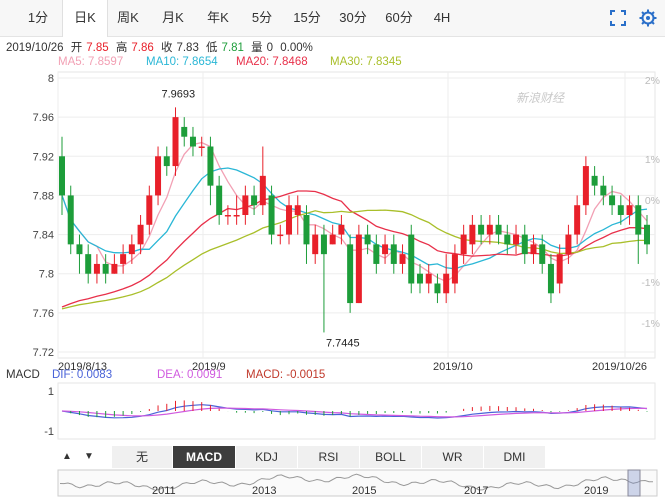 The image size is (665, 500). I want to click on indicator-wr: WR, so click(453, 457).